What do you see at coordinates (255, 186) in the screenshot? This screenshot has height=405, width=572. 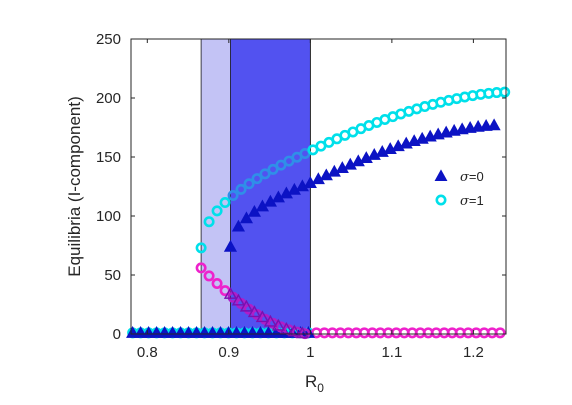 I see `shaded-regions` at bounding box center [255, 186].